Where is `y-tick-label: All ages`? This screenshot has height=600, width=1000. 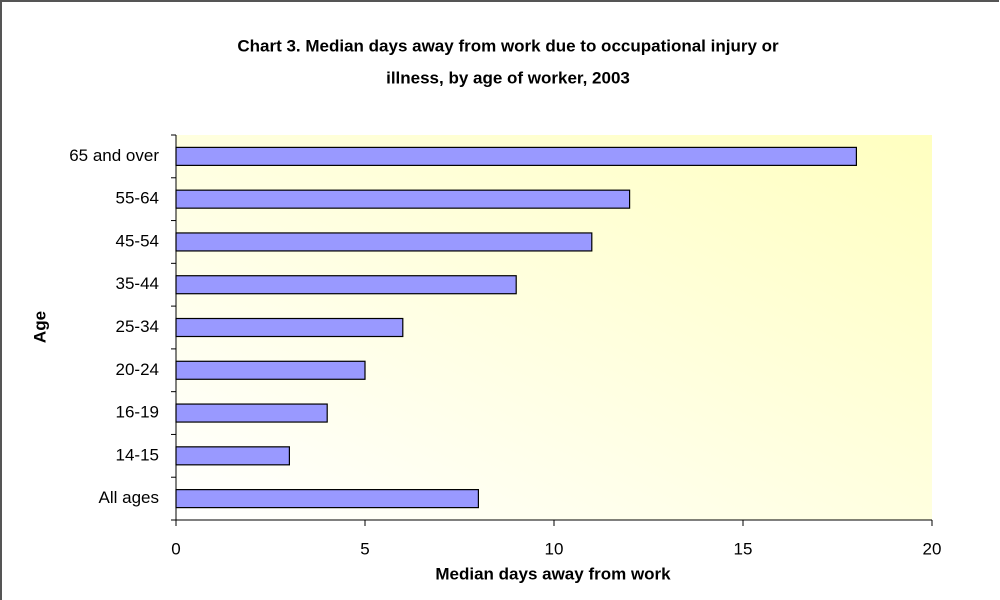
y-tick-label: All ages is located at coordinates (129, 497).